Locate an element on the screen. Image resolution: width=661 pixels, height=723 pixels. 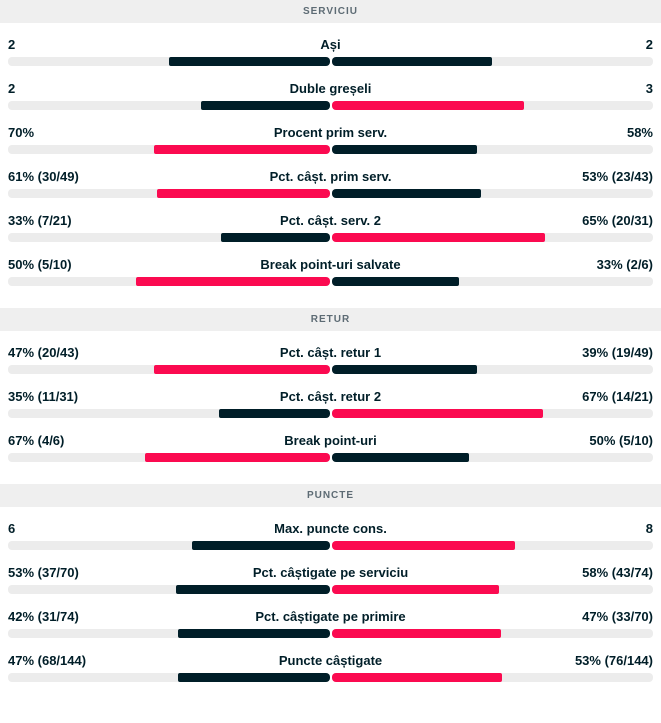
stat-row: 6 Max. puncte cons. 8 is located at coordinates (330, 536).